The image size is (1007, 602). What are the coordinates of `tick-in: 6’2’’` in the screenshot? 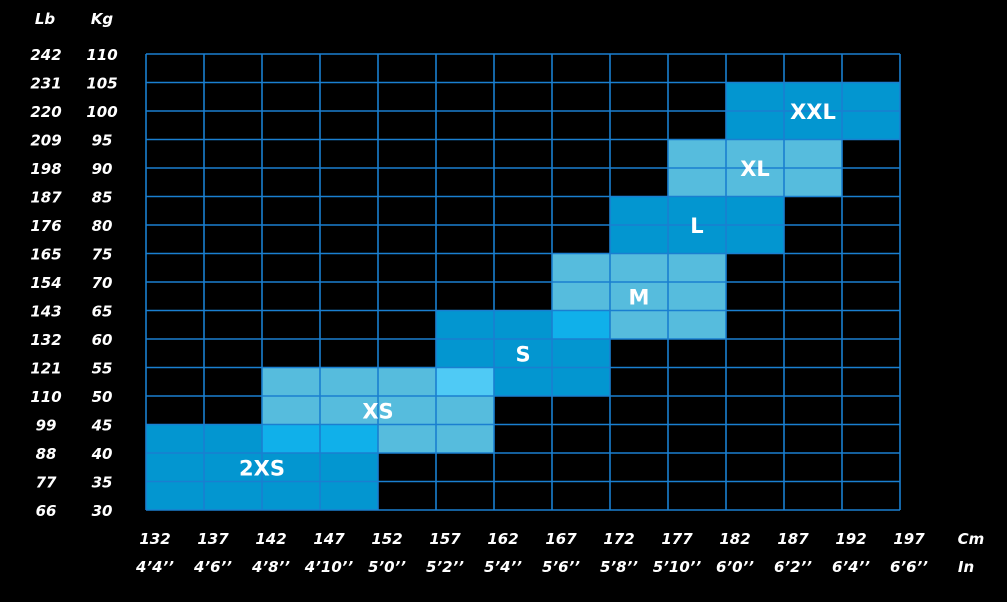 It's located at (793, 567).